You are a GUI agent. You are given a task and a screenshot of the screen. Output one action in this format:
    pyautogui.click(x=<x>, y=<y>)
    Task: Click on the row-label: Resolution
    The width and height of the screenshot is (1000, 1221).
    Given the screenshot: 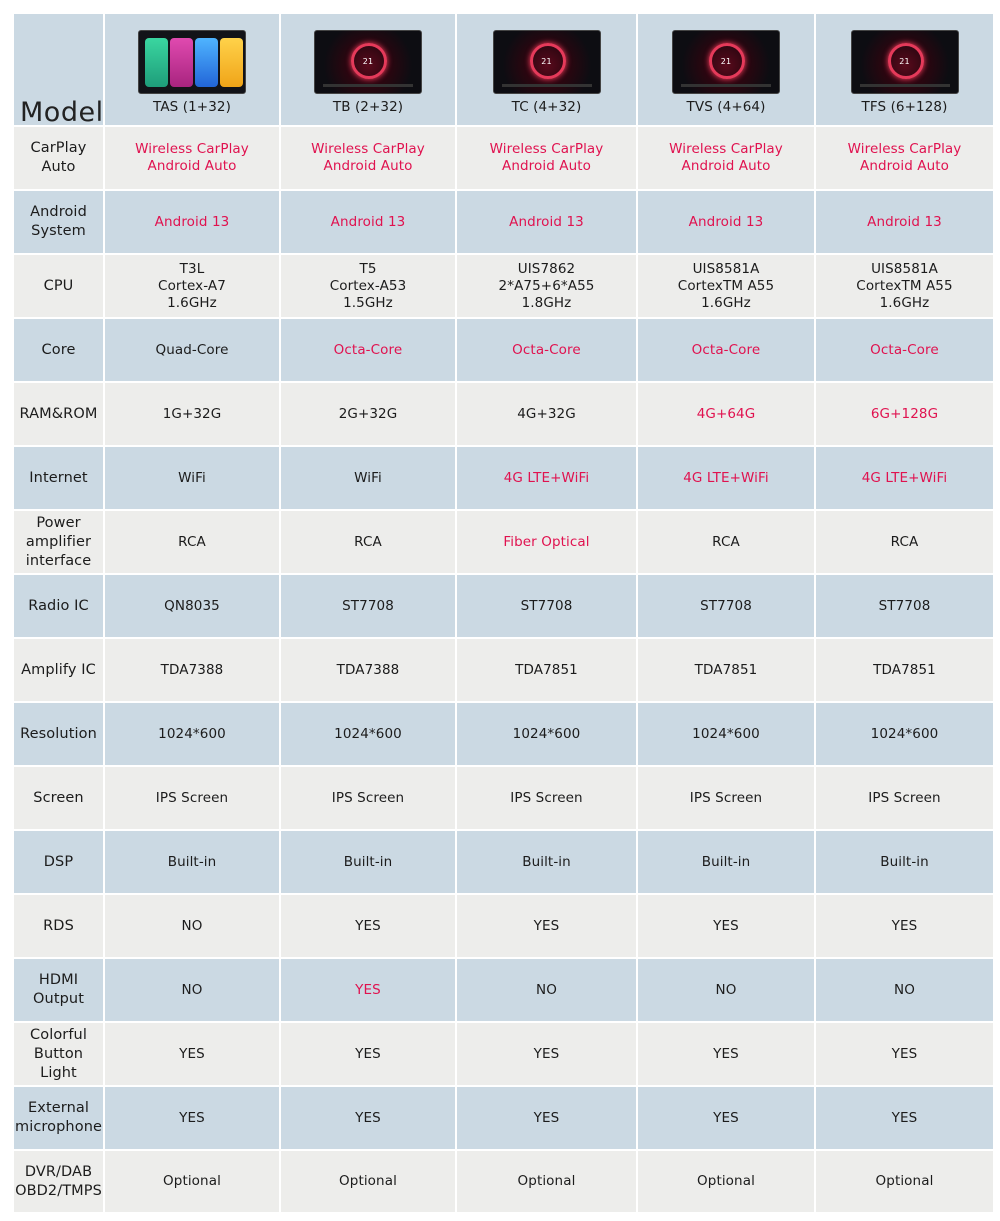 What is the action you would take?
    pyautogui.click(x=58, y=734)
    